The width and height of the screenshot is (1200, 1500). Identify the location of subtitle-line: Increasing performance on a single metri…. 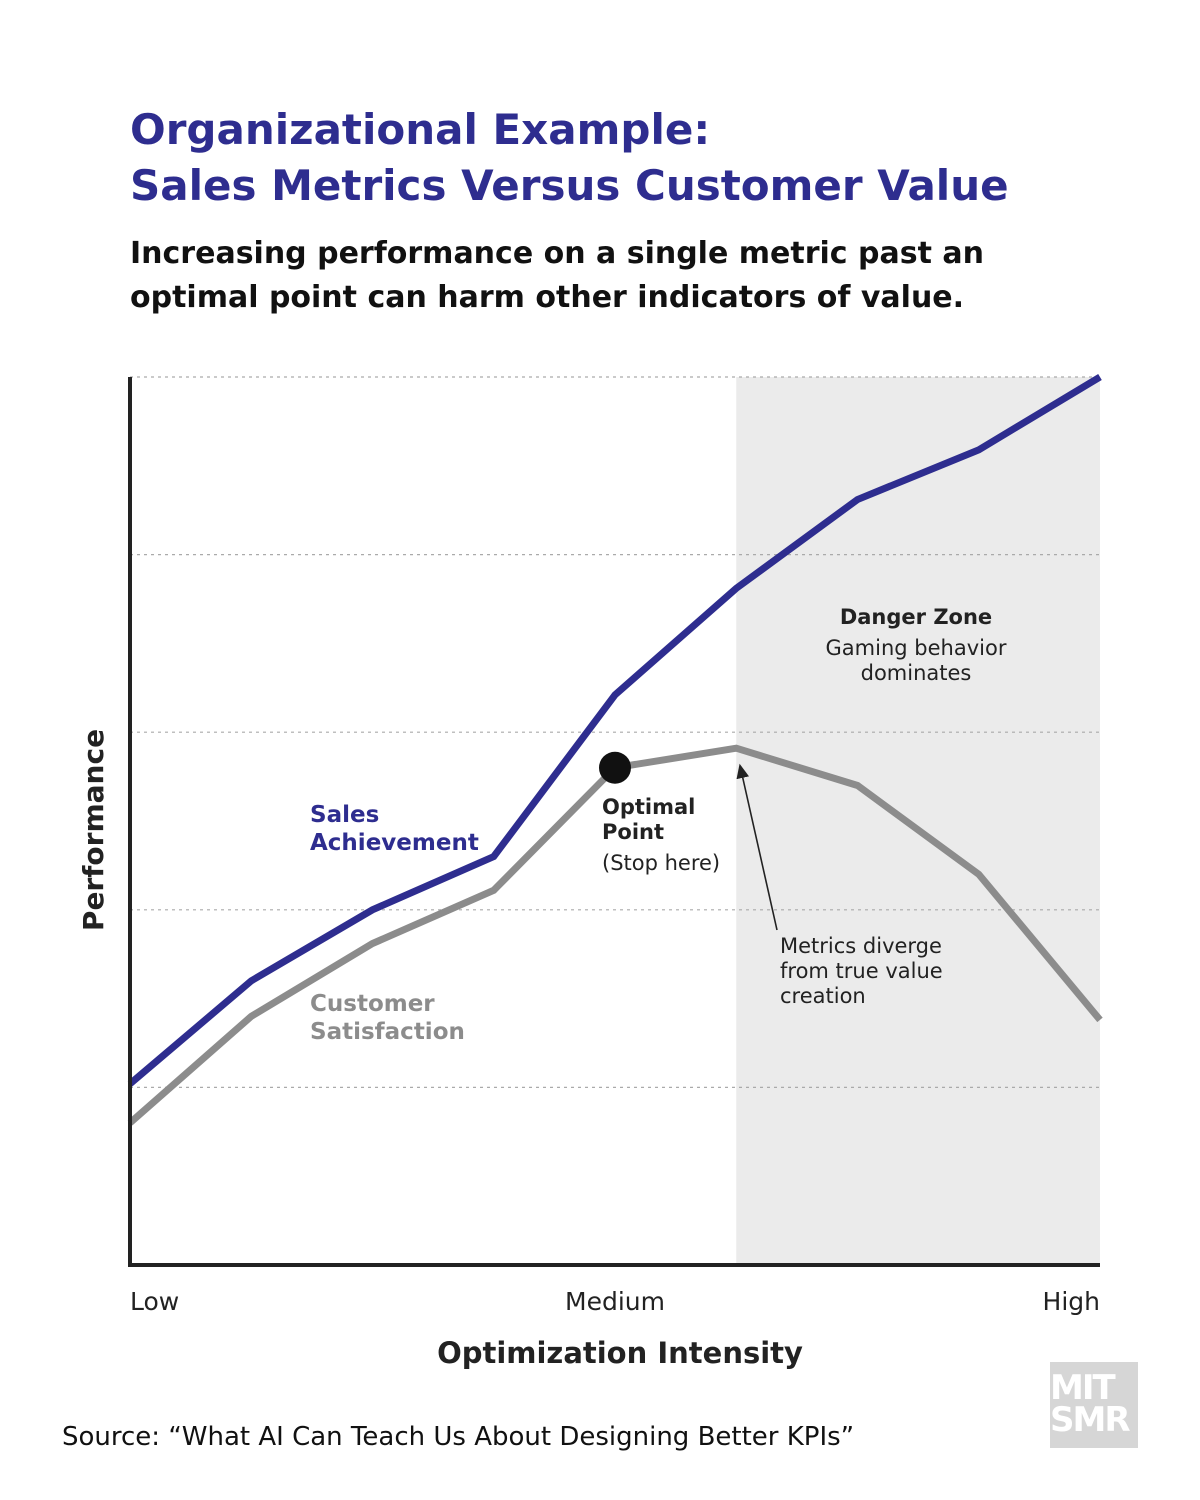
(557, 253).